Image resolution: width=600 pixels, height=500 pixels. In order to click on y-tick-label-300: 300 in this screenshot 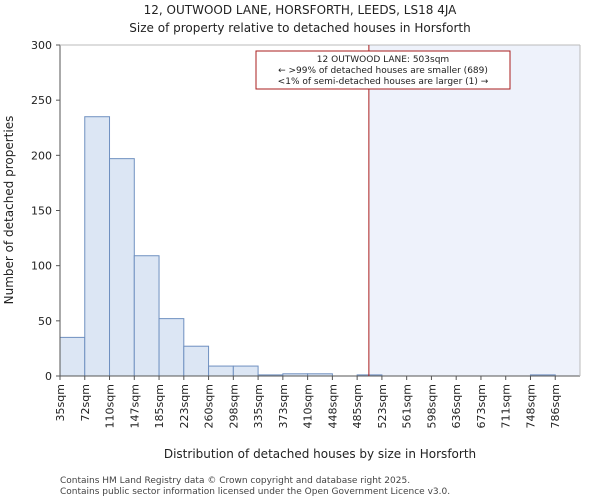, I will do `click(41, 45)`.